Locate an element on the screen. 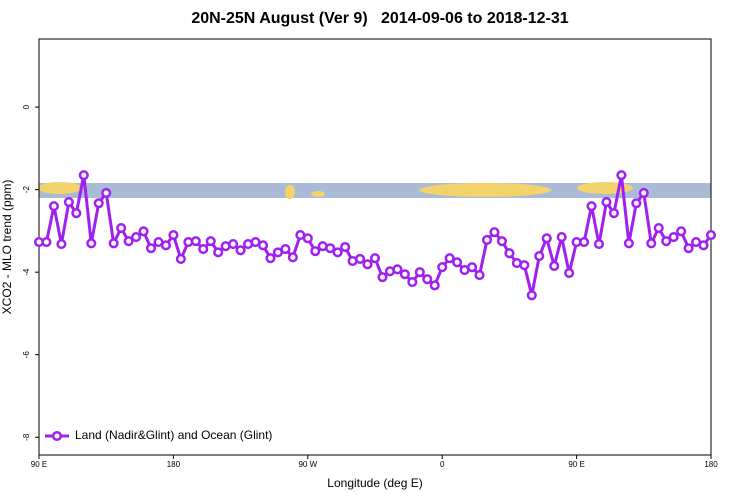 The width and height of the screenshot is (750, 500). y-axis-label: XCO2 - MLO trend (ppm) is located at coordinates (7, 247).